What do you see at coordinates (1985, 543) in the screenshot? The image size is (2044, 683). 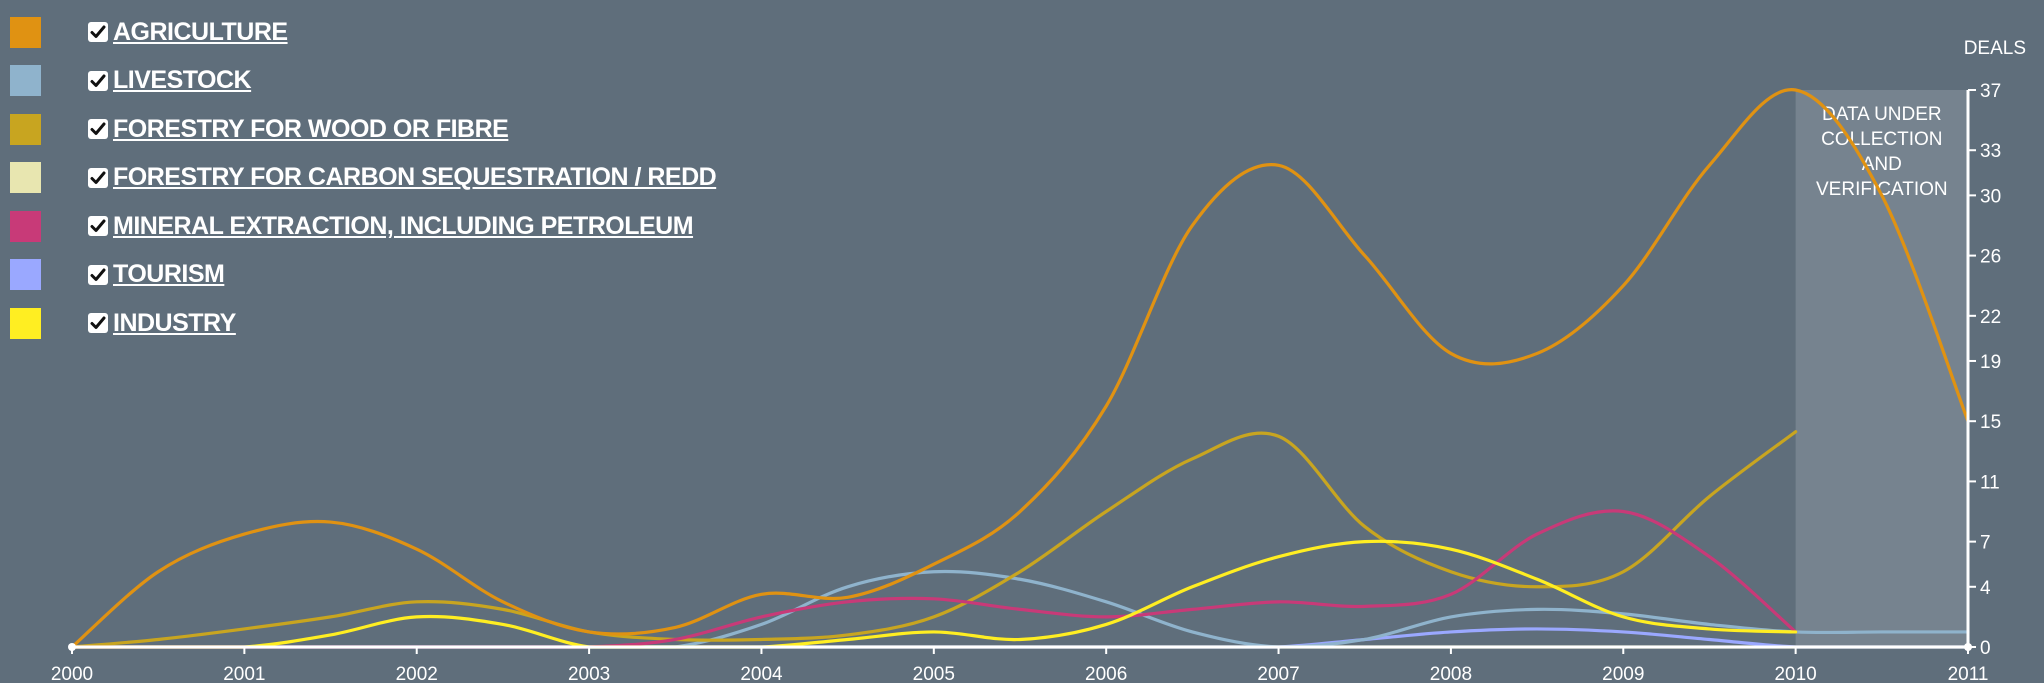 I see `y-tick-label: 7` at bounding box center [1985, 543].